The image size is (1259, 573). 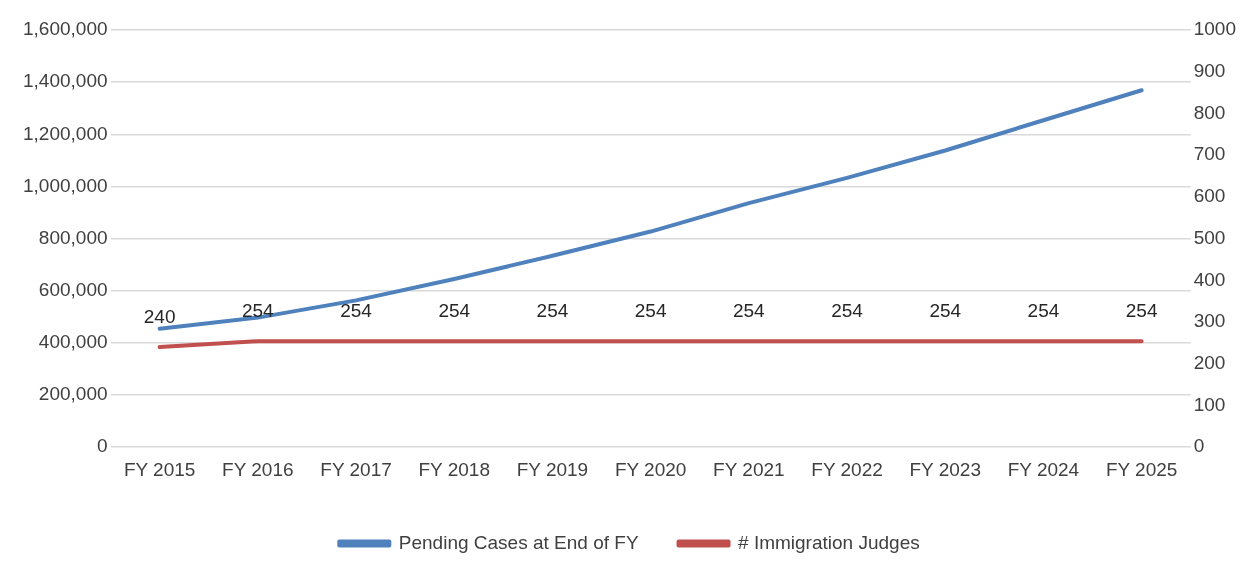 I want to click on y2-tick-label: 1000, so click(x=1215, y=29).